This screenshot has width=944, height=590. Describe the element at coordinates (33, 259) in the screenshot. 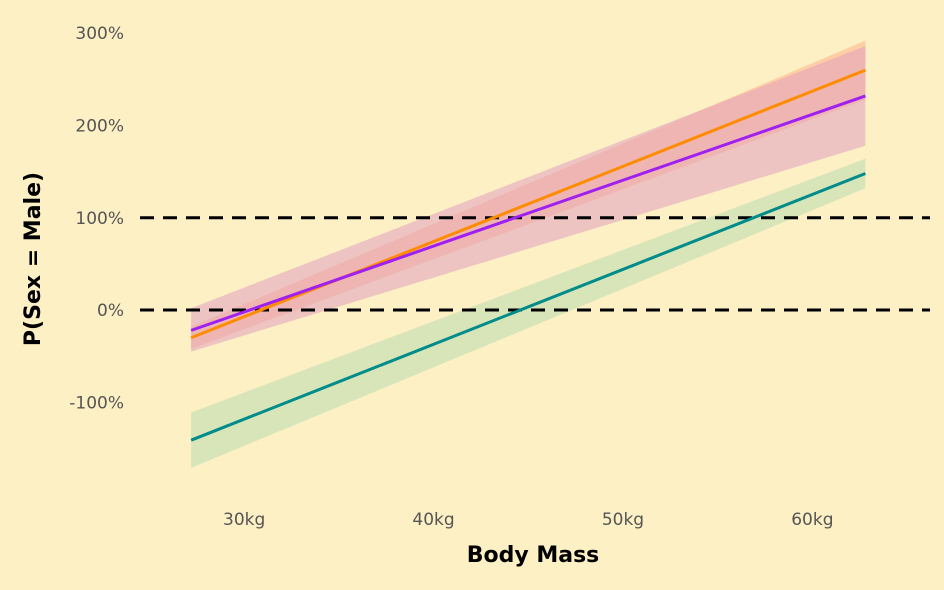

I see `y-axis-title: P(Sex = Male)` at that location.